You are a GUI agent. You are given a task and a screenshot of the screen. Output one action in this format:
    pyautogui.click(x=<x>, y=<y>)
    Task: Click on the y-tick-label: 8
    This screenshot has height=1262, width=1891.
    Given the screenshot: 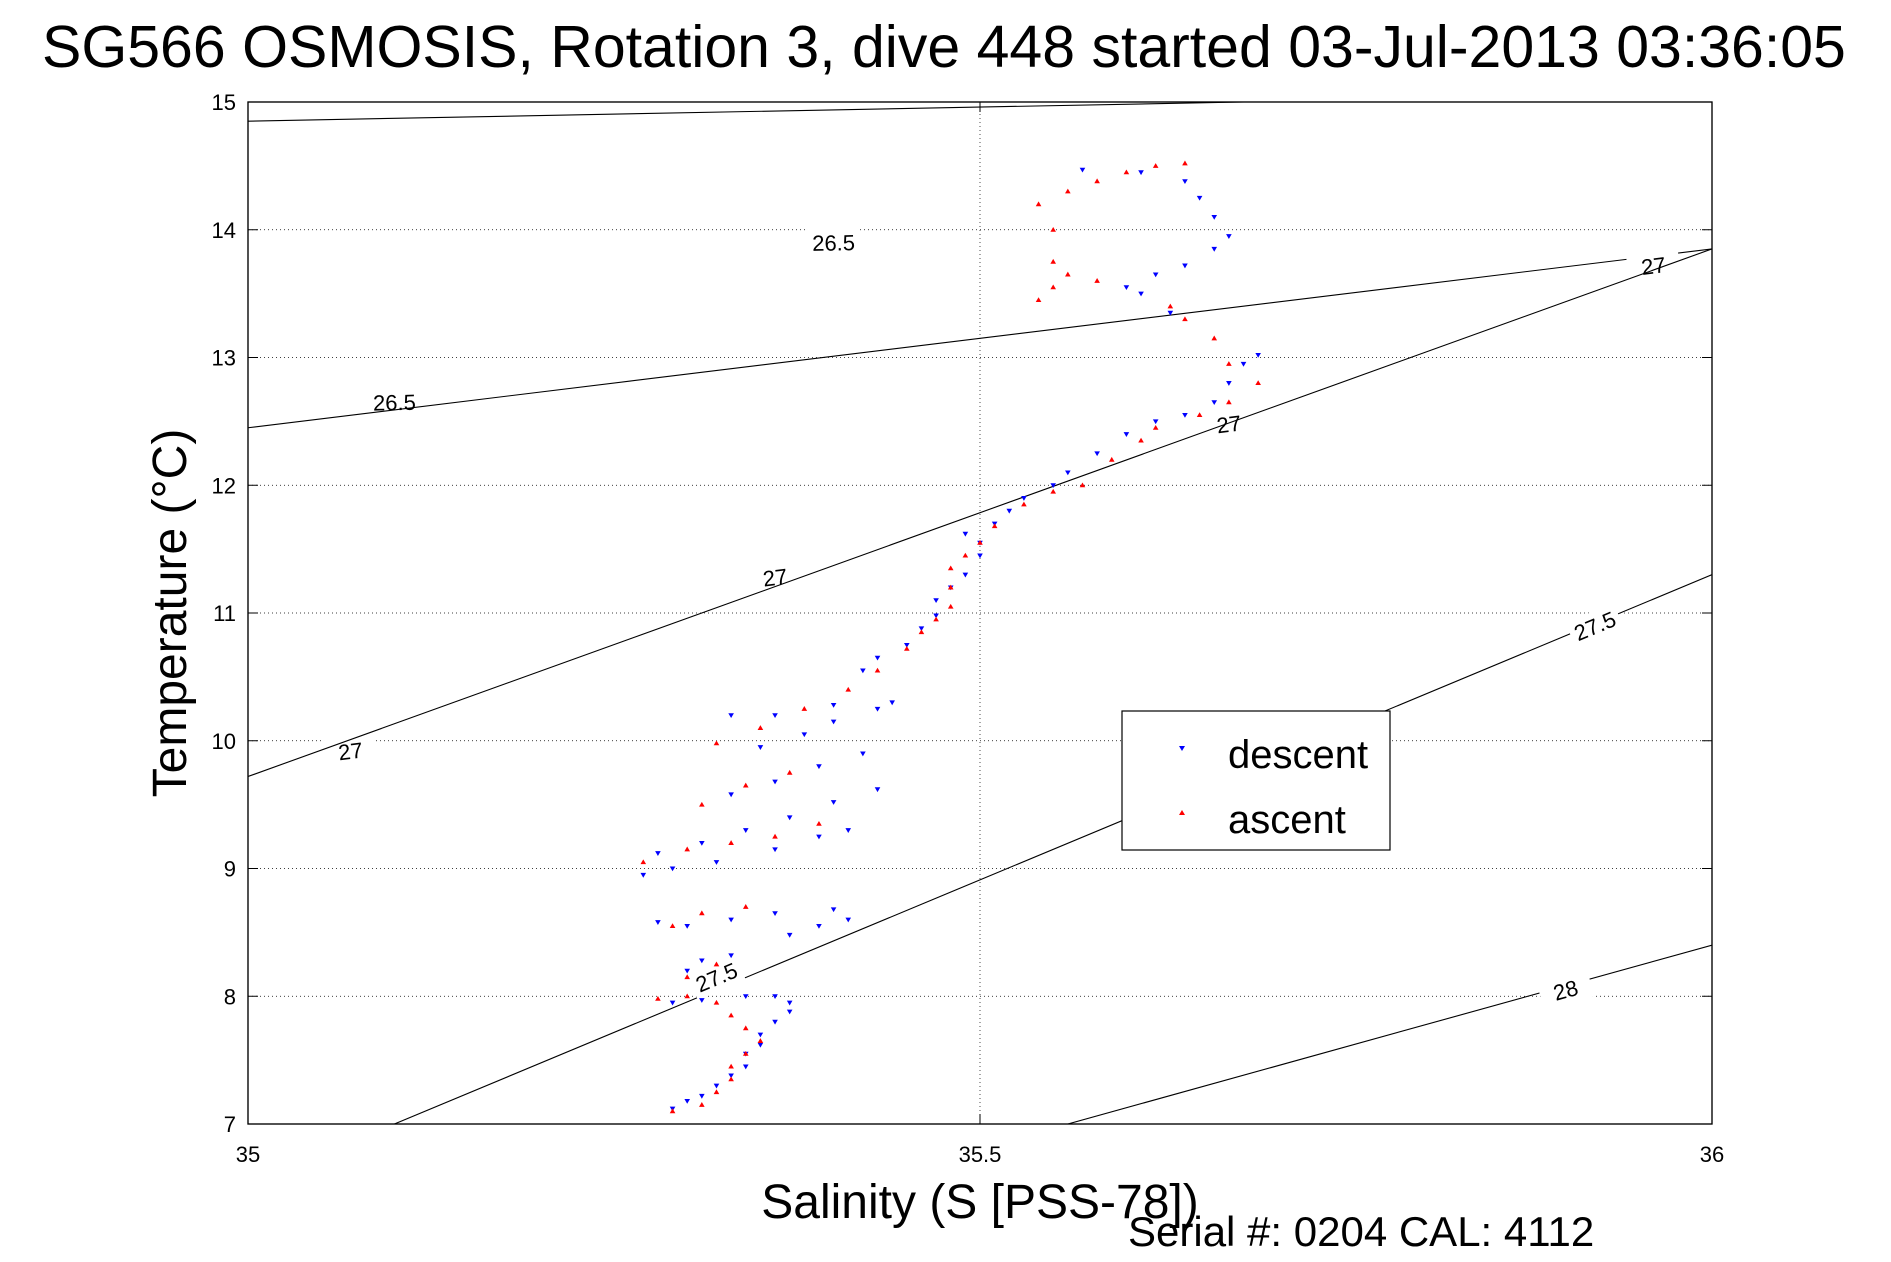 What is the action you would take?
    pyautogui.click(x=230, y=996)
    